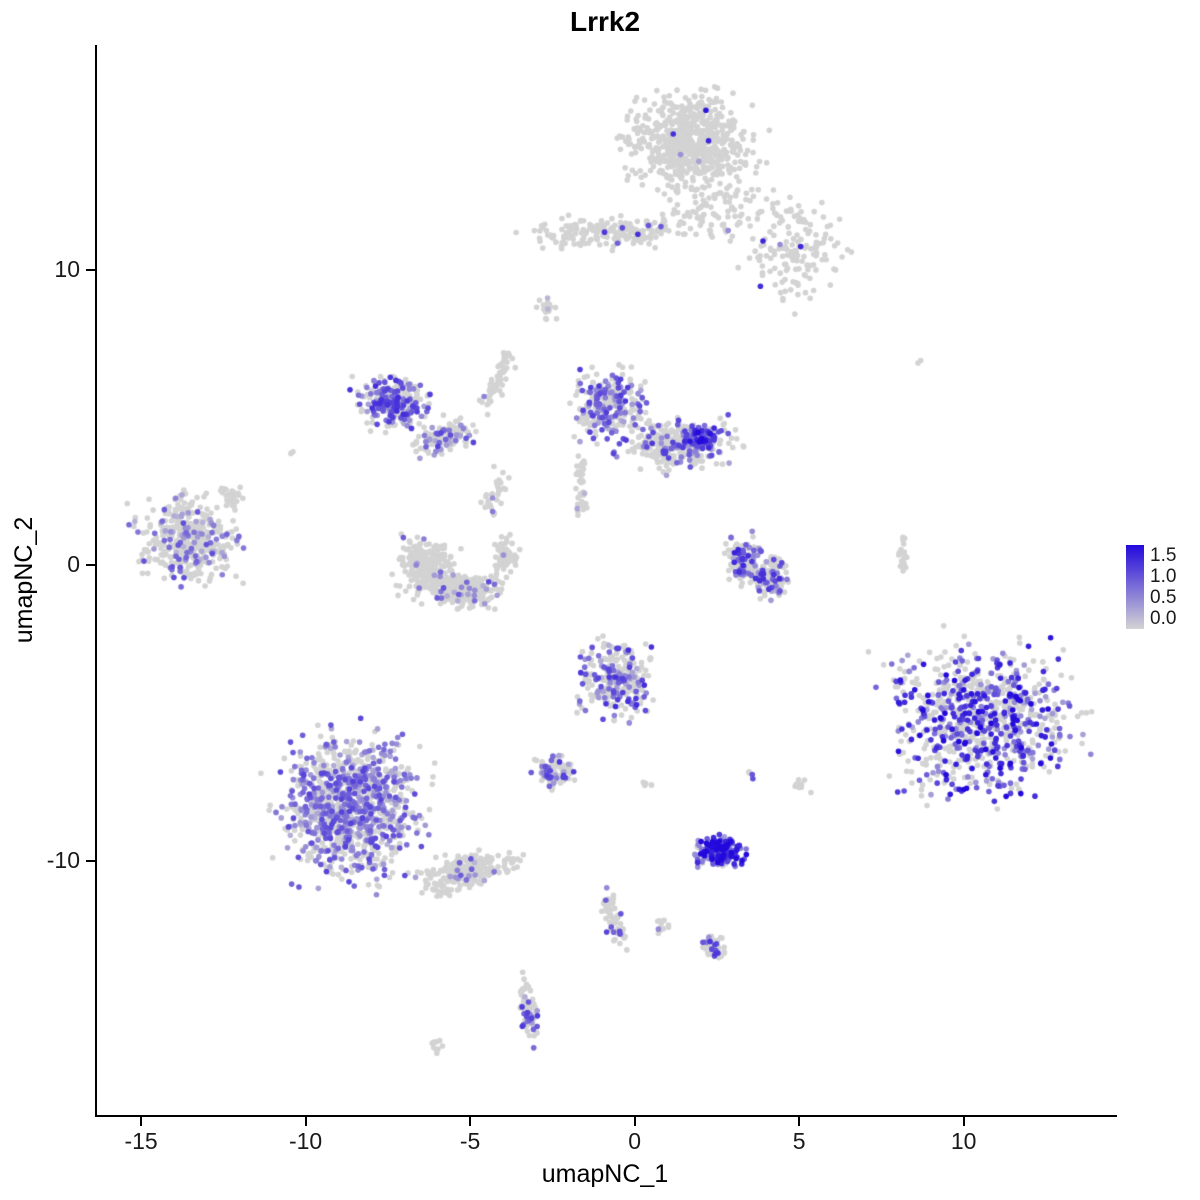 Image resolution: width=1200 pixels, height=1200 pixels. What do you see at coordinates (141, 1141) in the screenshot?
I see `x-tick-label: -15` at bounding box center [141, 1141].